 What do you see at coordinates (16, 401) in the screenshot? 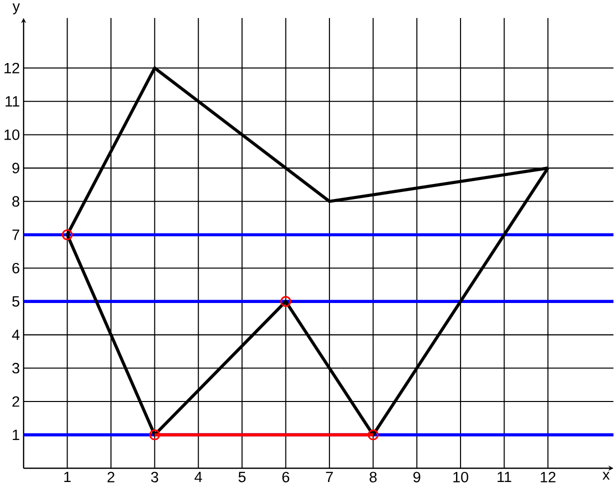
I see `y-tick-label: 2` at bounding box center [16, 401].